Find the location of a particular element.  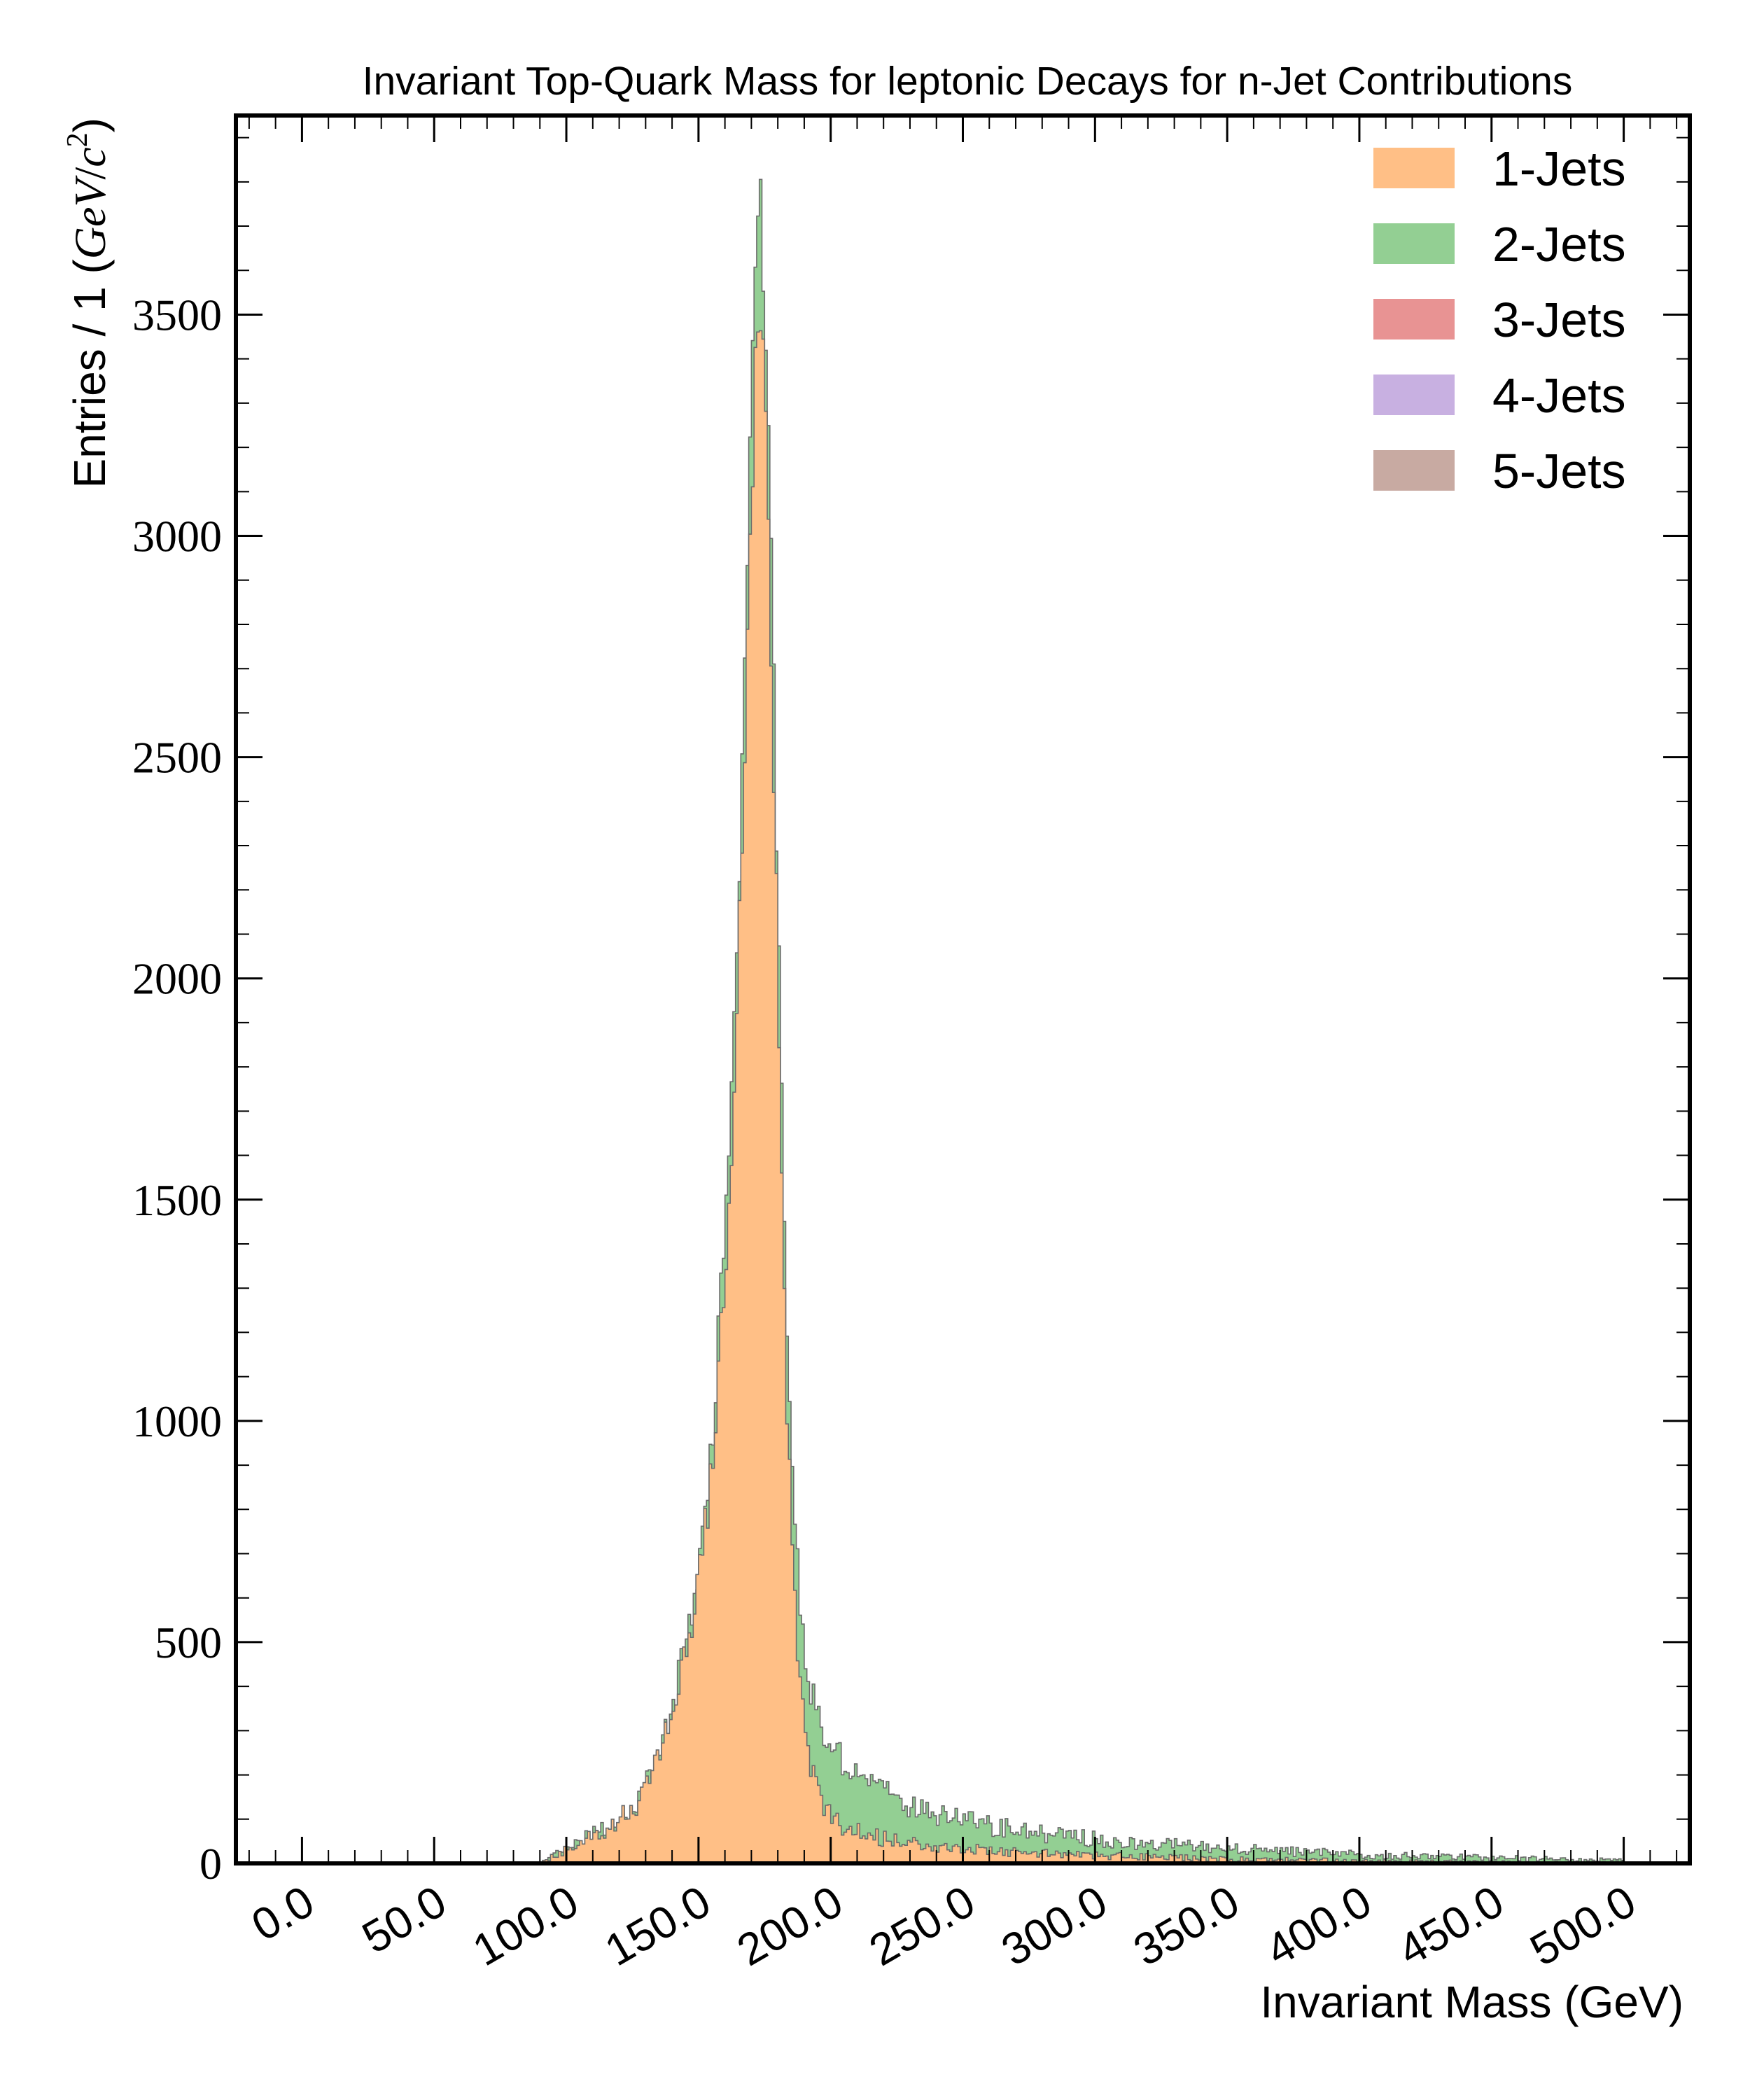

y-tick-label: 1500 is located at coordinates (177, 1200).